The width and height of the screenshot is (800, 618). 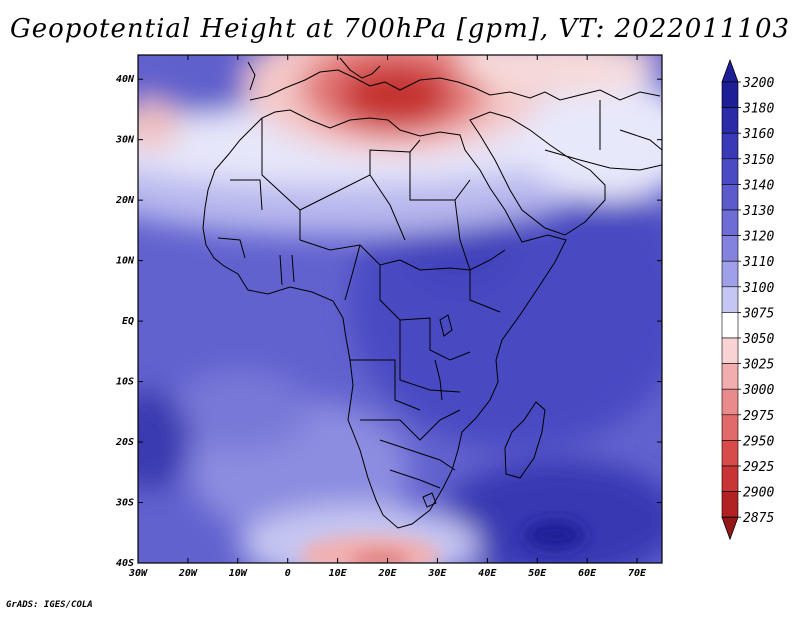 I want to click on lon-label: 20W, so click(x=188, y=573).